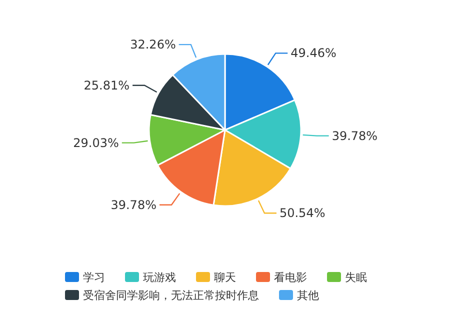  What do you see at coordinates (171, 295) in the screenshot?
I see `legend-label: 受宿舍同学影响，无法正常按时作息` at bounding box center [171, 295].